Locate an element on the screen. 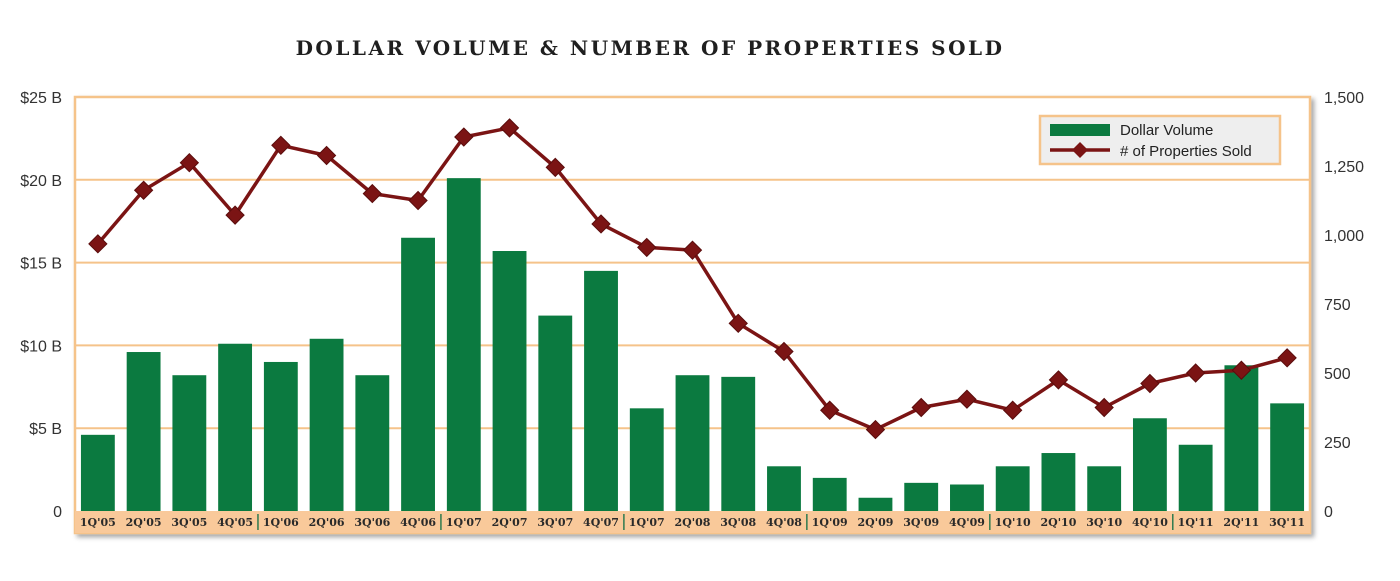 This screenshot has width=1400, height=581. right-axis: 0 250 500 750 1,000 1,250 1,500 is located at coordinates (1344, 305).